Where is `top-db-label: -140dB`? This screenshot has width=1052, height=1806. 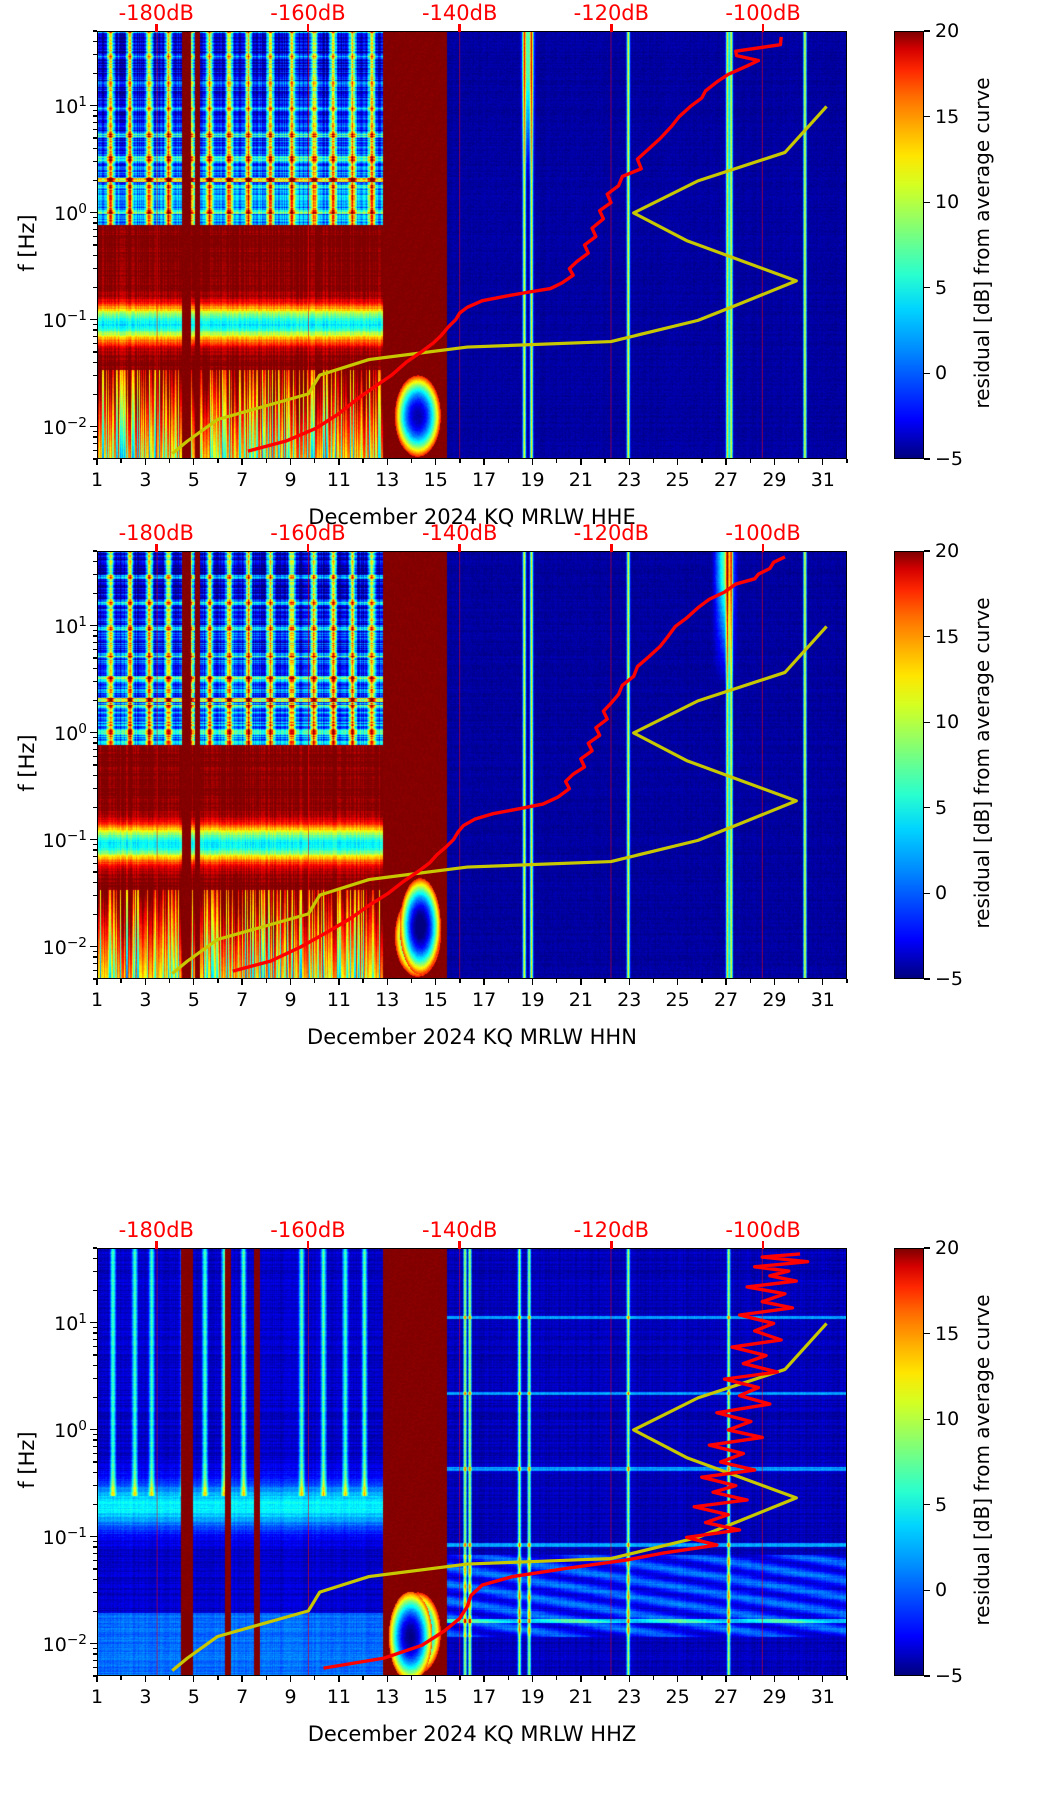 top-db-label: -140dB is located at coordinates (459, 13).